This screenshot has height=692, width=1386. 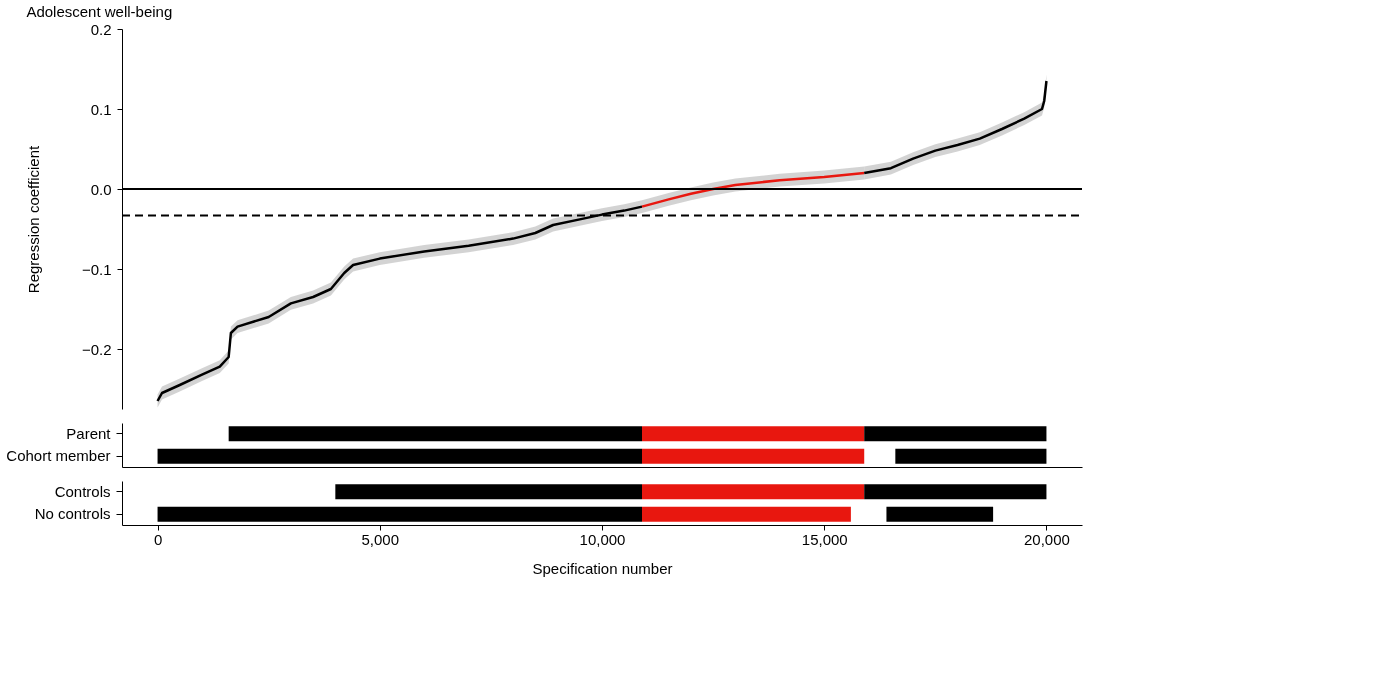 I want to click on x-tick-label: 20,000, so click(x=1047, y=539).